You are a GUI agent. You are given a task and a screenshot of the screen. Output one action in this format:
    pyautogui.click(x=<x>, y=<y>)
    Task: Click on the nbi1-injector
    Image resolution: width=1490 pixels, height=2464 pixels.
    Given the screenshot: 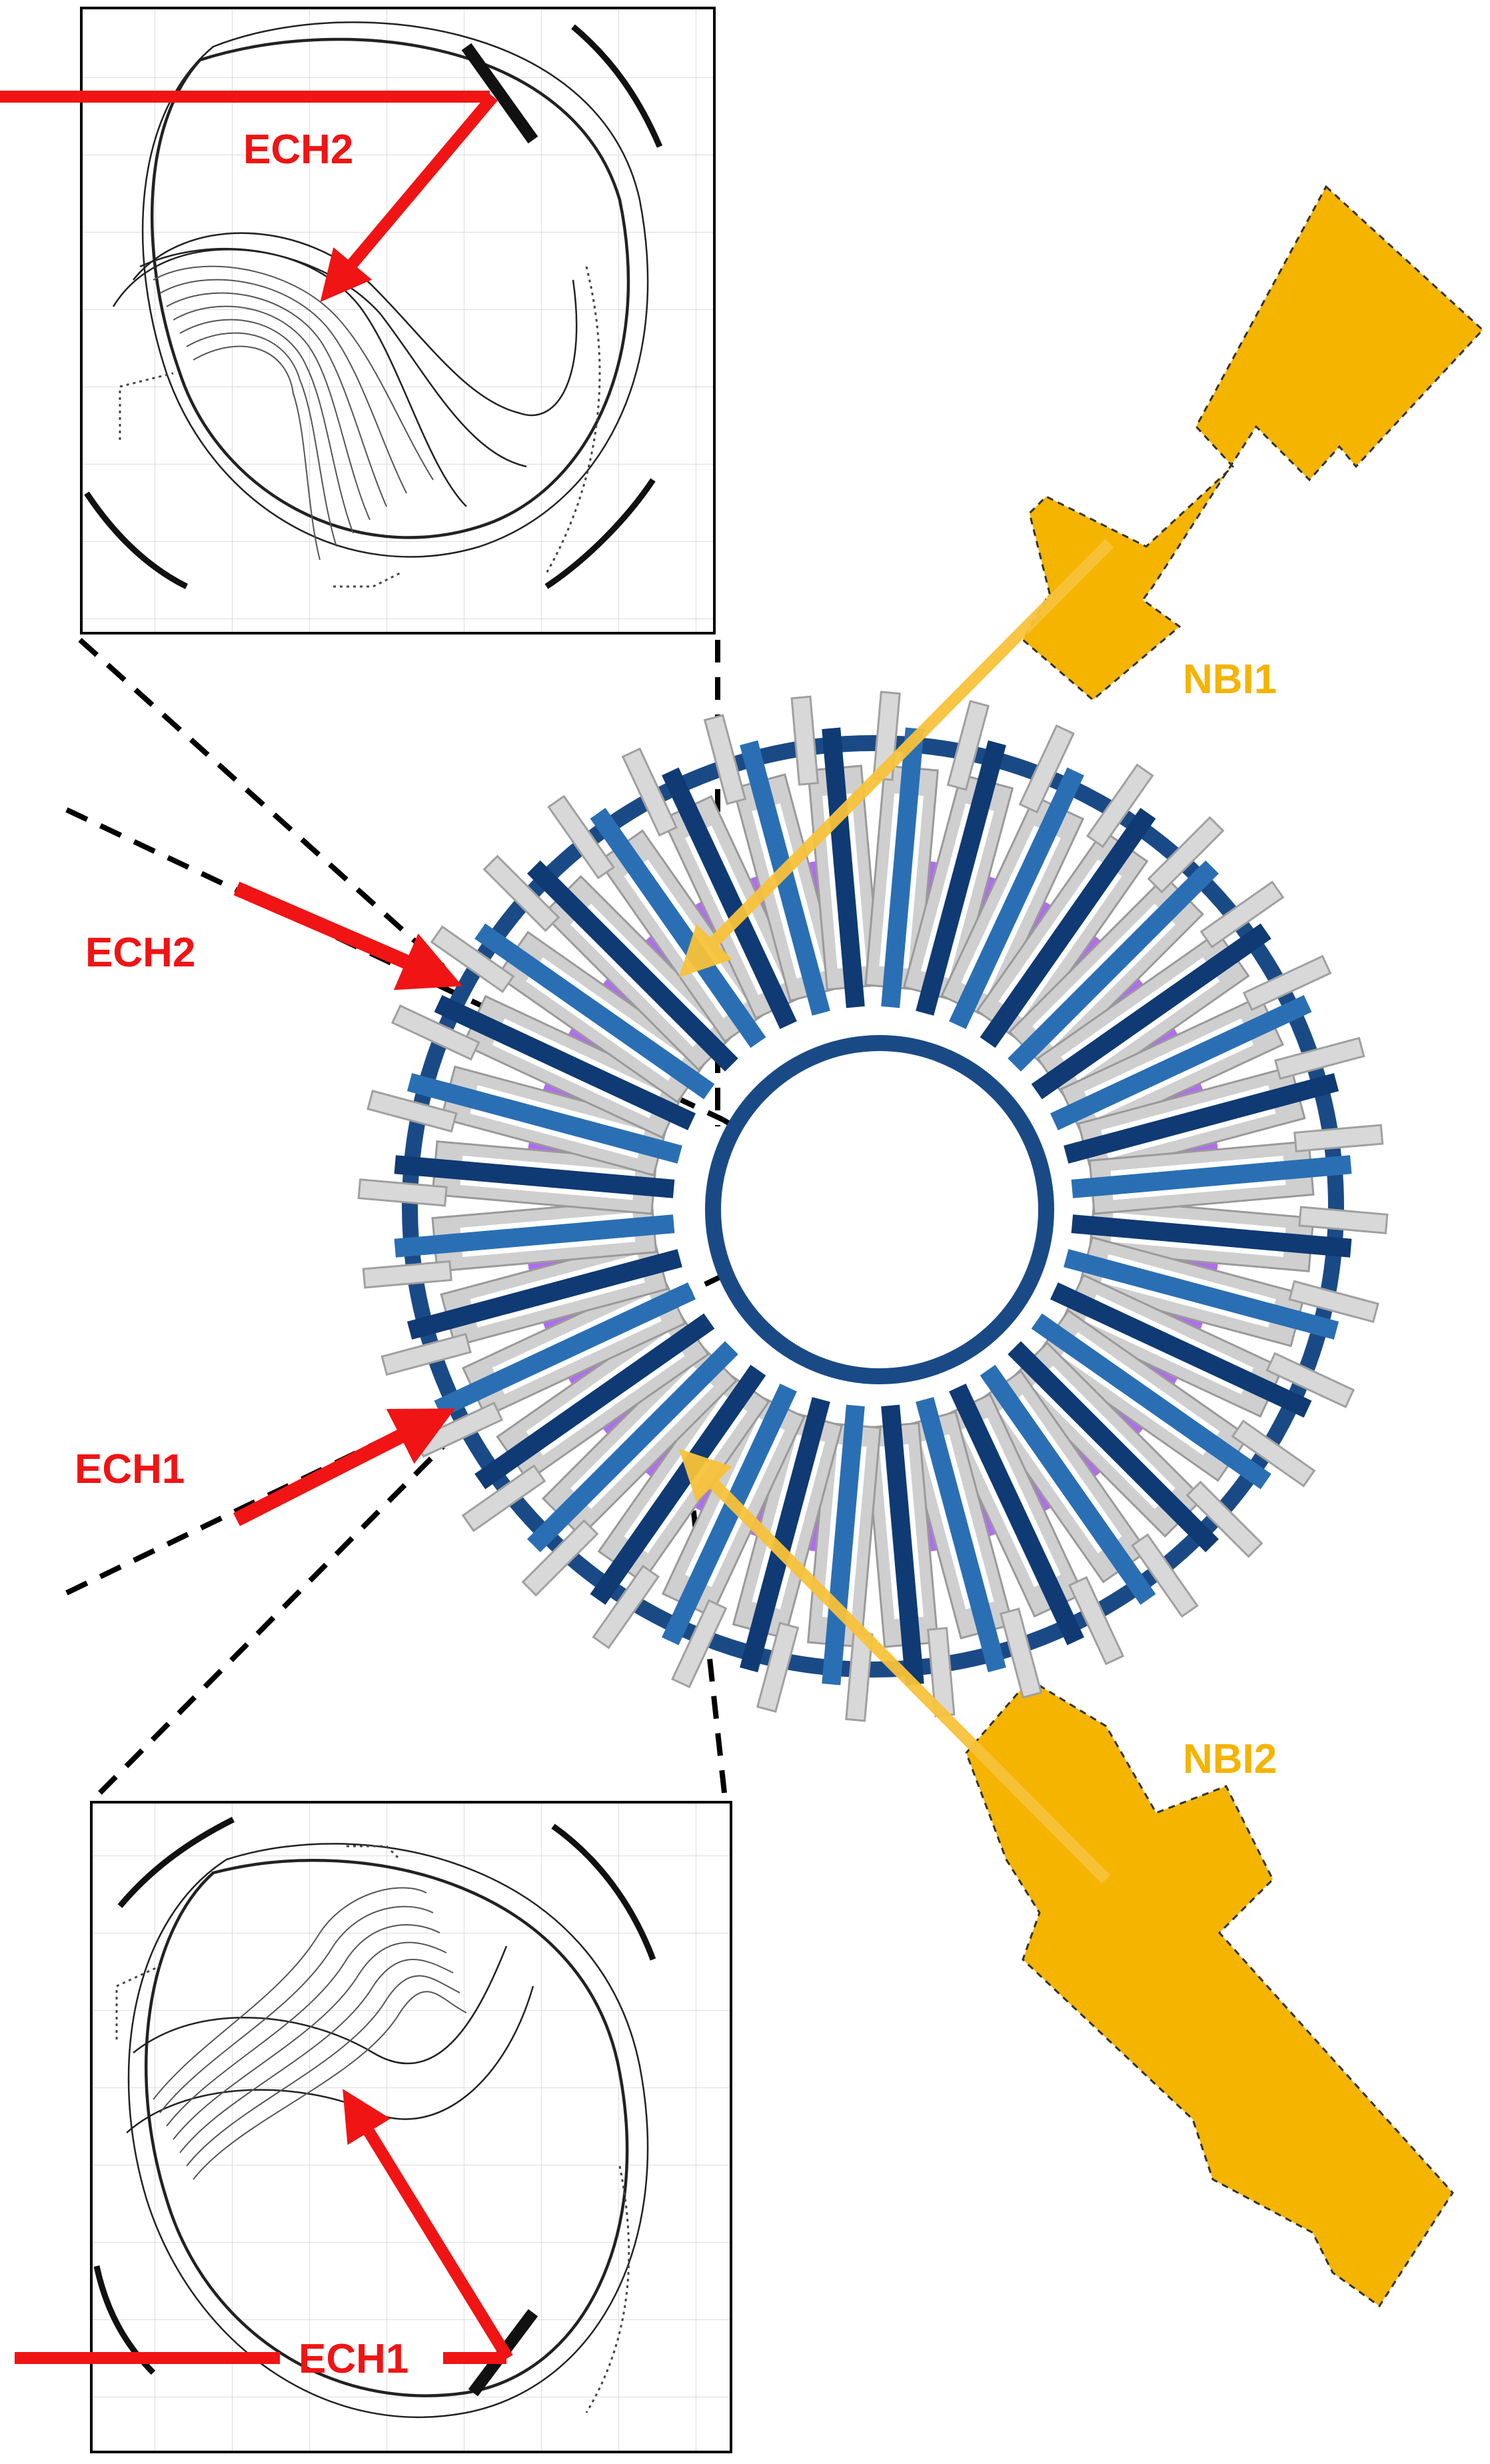 What is the action you would take?
    pyautogui.click(x=1253, y=443)
    